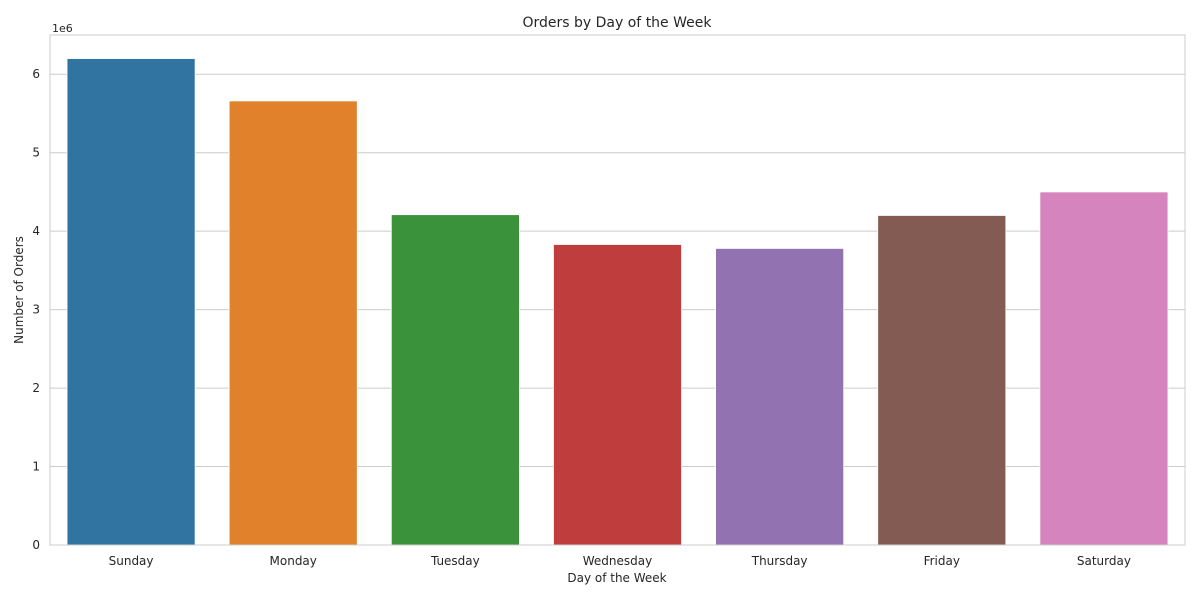 The height and width of the screenshot is (600, 1200). What do you see at coordinates (293, 323) in the screenshot?
I see `bar-monday` at bounding box center [293, 323].